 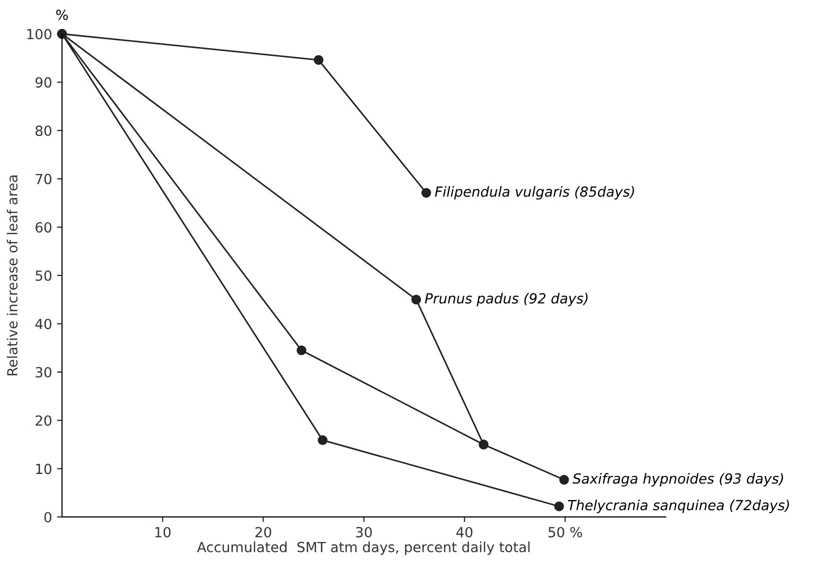 I want to click on y-tick-label: 10, so click(x=44, y=469).